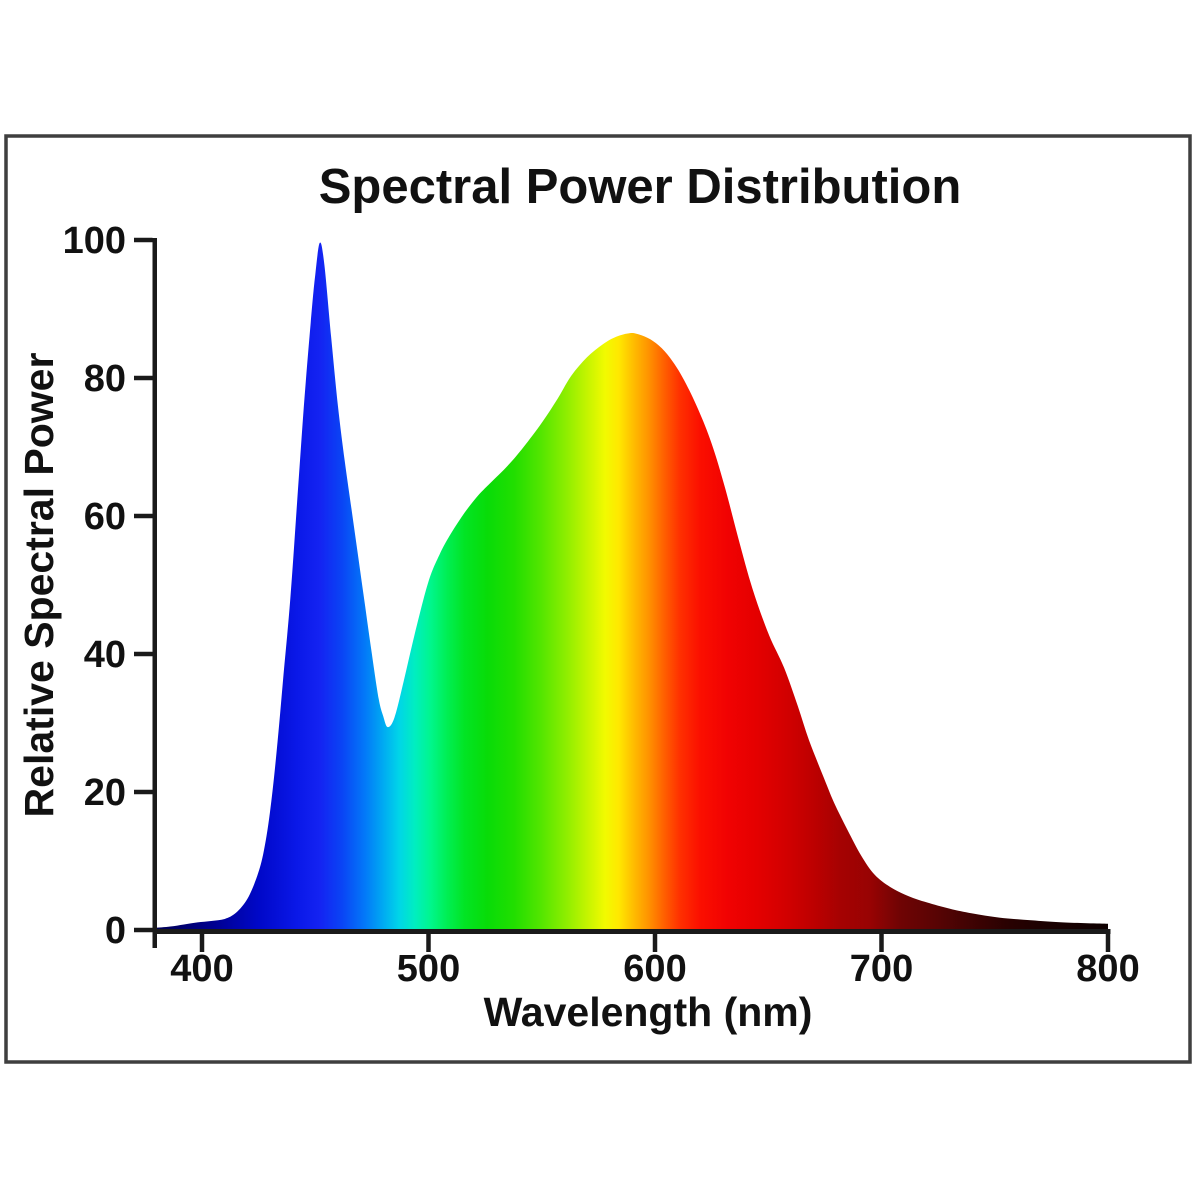  What do you see at coordinates (154, 593) in the screenshot?
I see `y-axis-line` at bounding box center [154, 593].